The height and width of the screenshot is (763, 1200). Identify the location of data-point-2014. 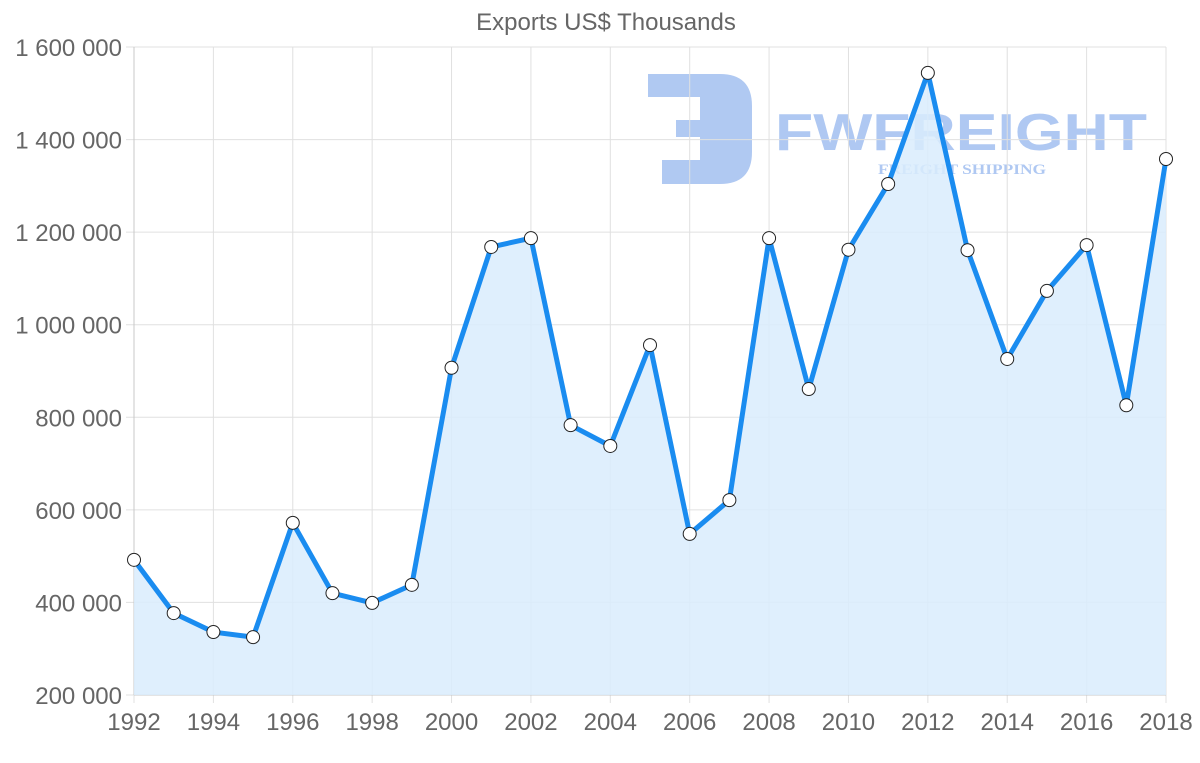
(1007, 358).